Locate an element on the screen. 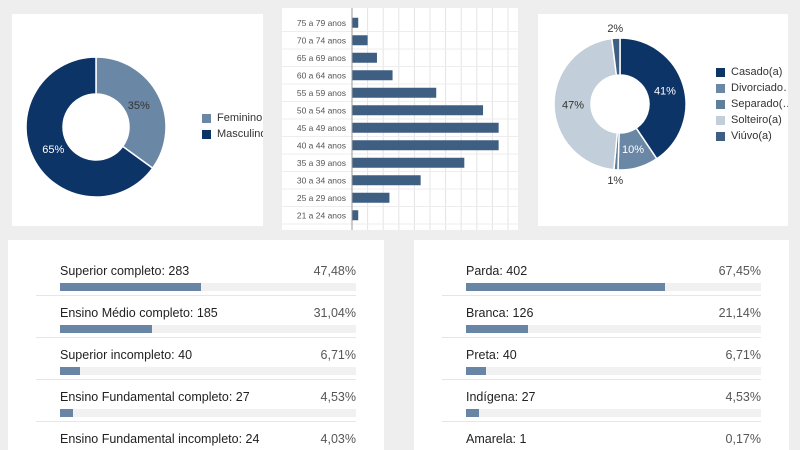 This screenshot has width=800, height=450. item-percentage: 0,17% is located at coordinates (743, 439).